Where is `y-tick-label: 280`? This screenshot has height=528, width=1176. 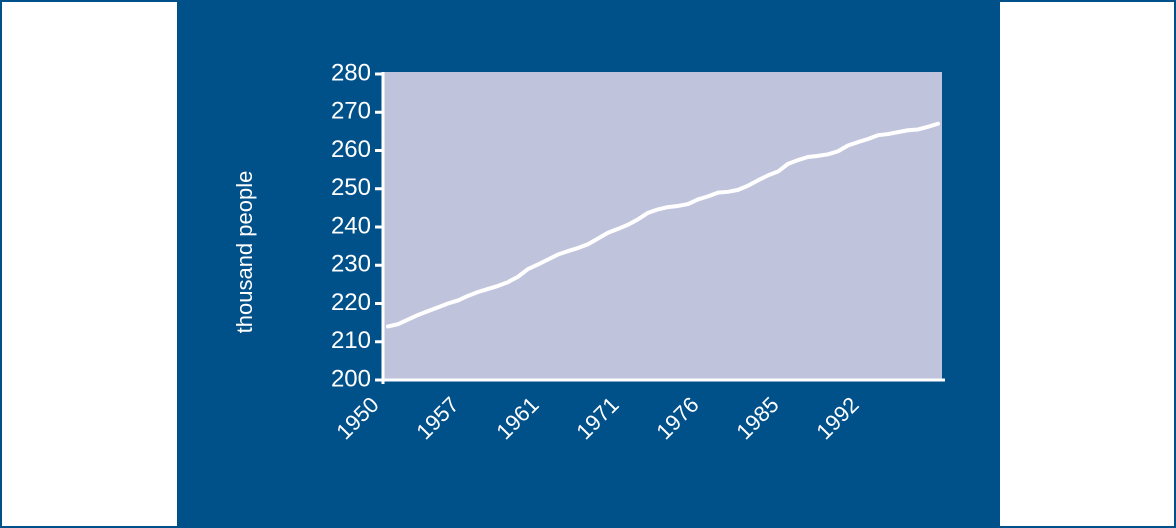
y-tick-label: 280 is located at coordinates (351, 72).